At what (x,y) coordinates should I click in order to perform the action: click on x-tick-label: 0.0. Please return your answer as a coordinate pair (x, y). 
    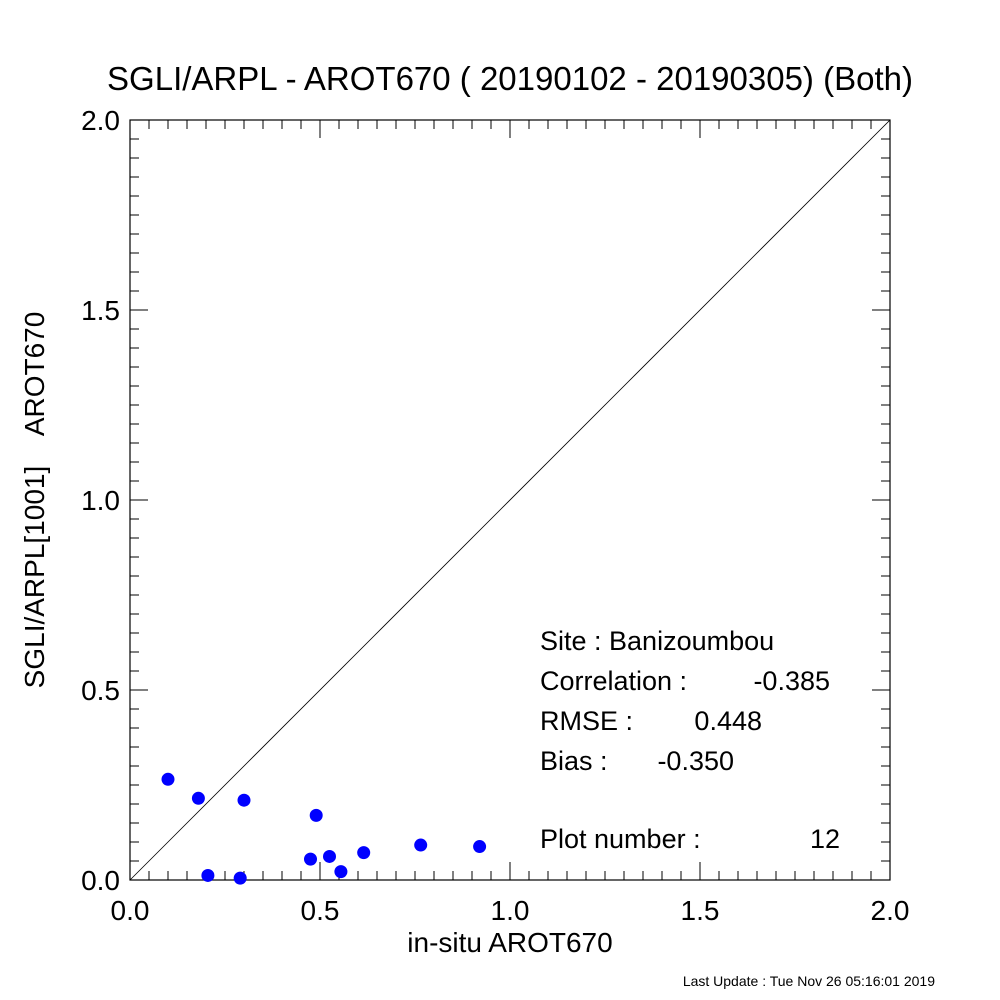
    Looking at the image, I should click on (130, 910).